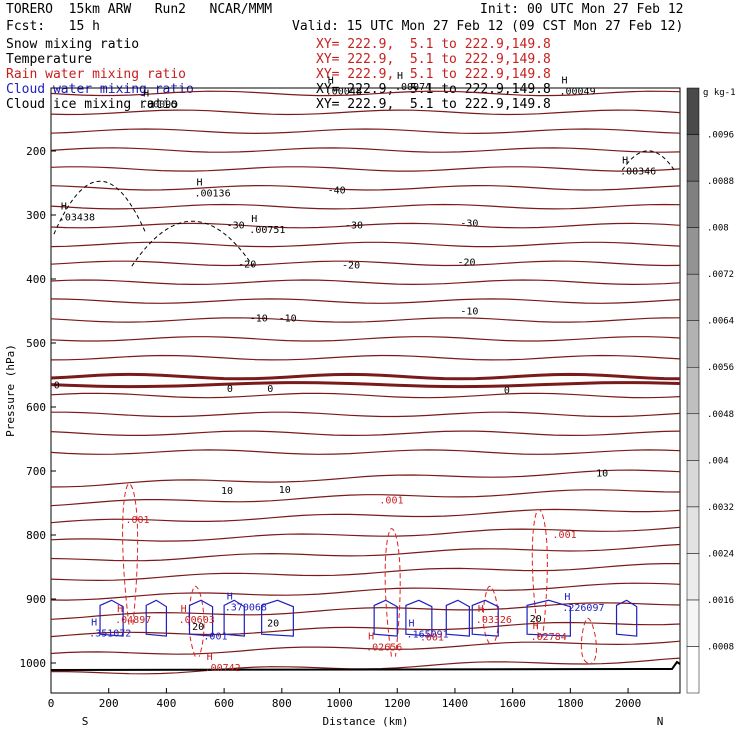 Image resolution: width=740 pixels, height=740 pixels. I want to click on maximum-value: .00742, so click(223, 668).